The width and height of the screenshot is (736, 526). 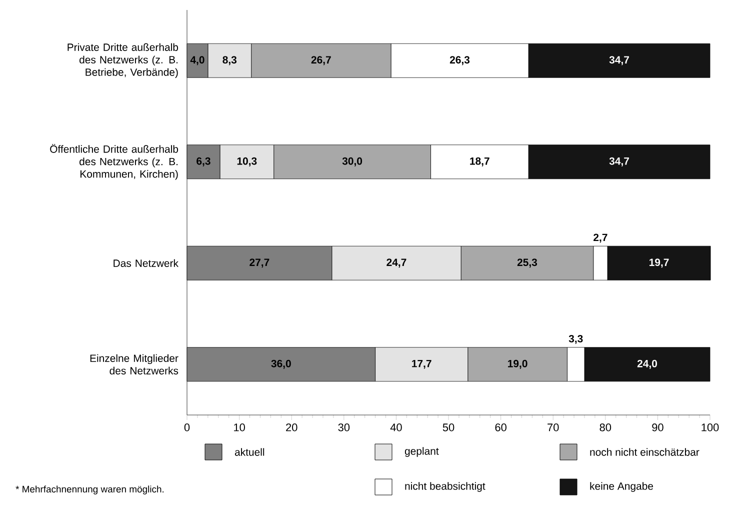 I want to click on x-tick-label: 100, so click(x=710, y=428).